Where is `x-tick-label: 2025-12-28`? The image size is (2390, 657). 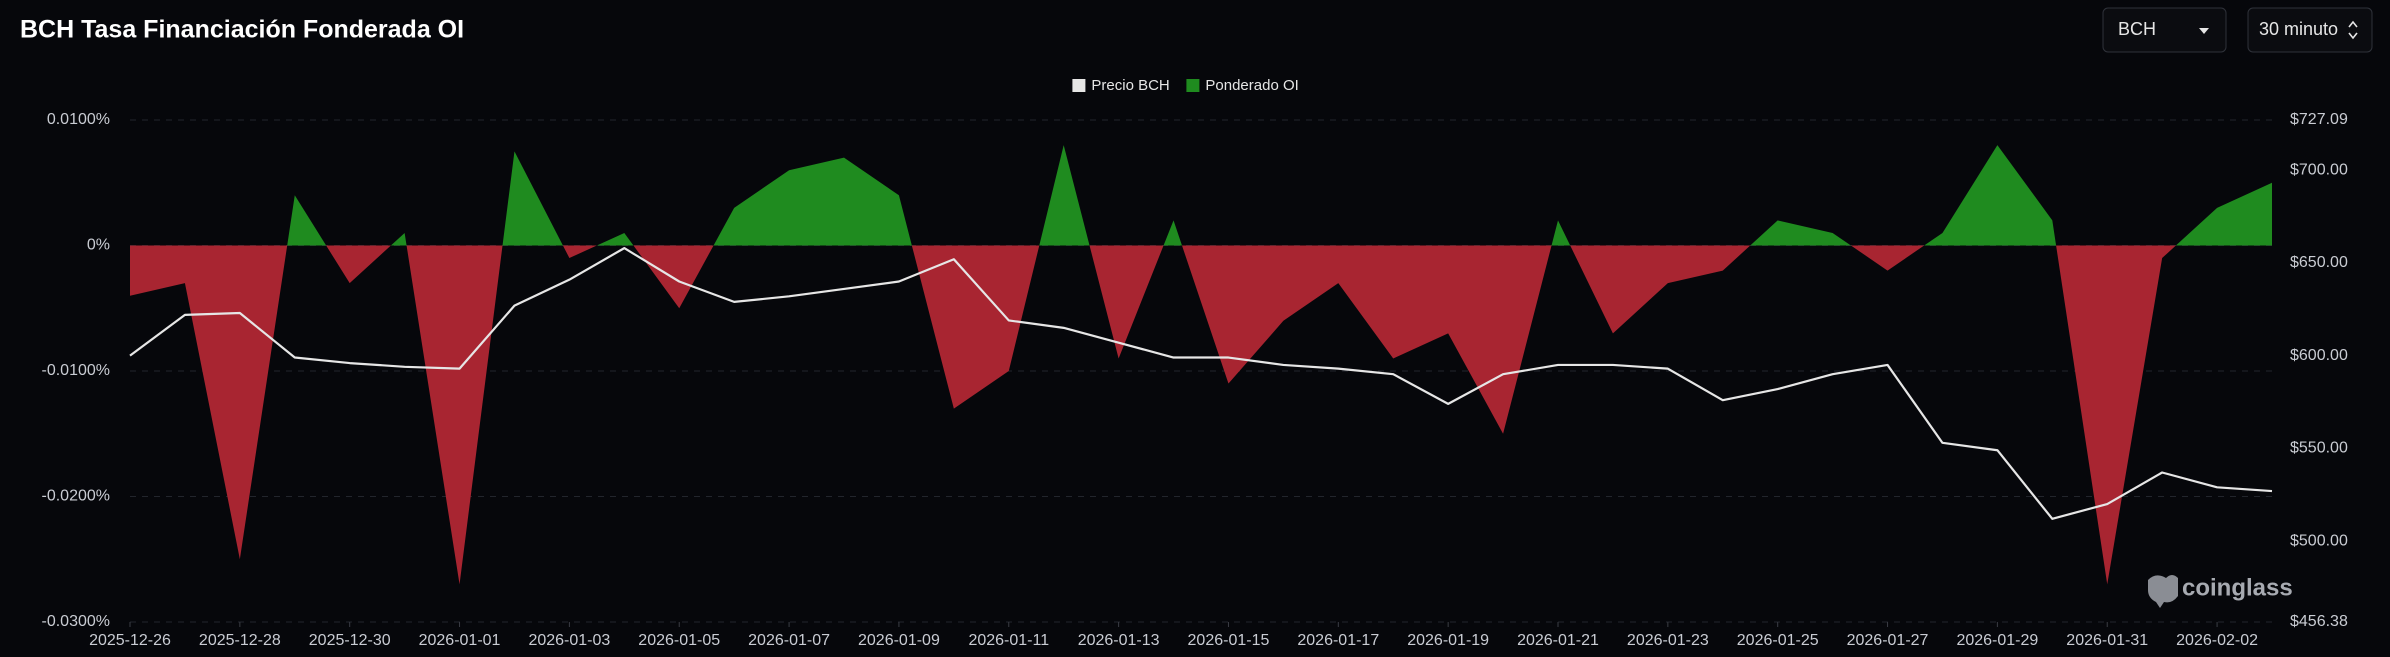
x-tick-label: 2025-12-28 is located at coordinates (240, 640).